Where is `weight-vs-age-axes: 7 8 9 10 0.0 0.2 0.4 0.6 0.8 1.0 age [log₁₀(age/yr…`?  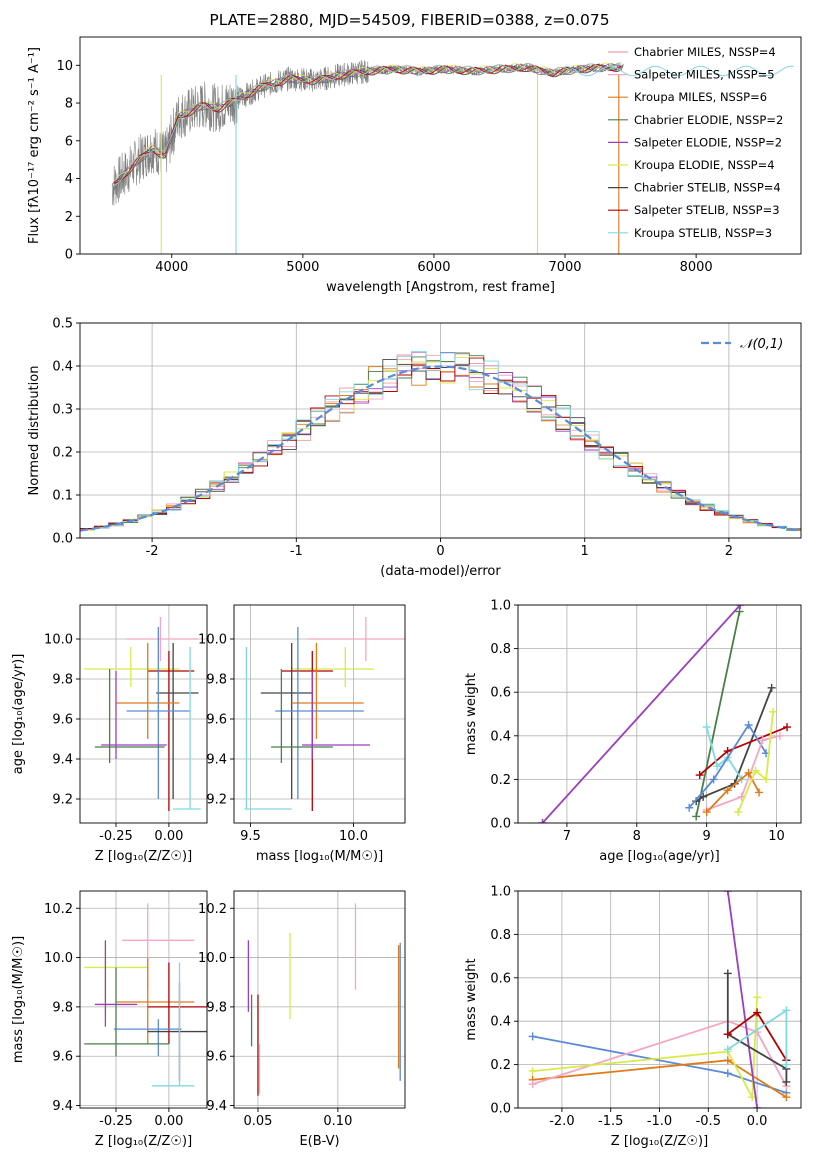 weight-vs-age-axes: 7 8 9 10 0.0 0.2 0.4 0.6 0.8 1.0 age [log₁₀(age/yr… is located at coordinates (633, 731).